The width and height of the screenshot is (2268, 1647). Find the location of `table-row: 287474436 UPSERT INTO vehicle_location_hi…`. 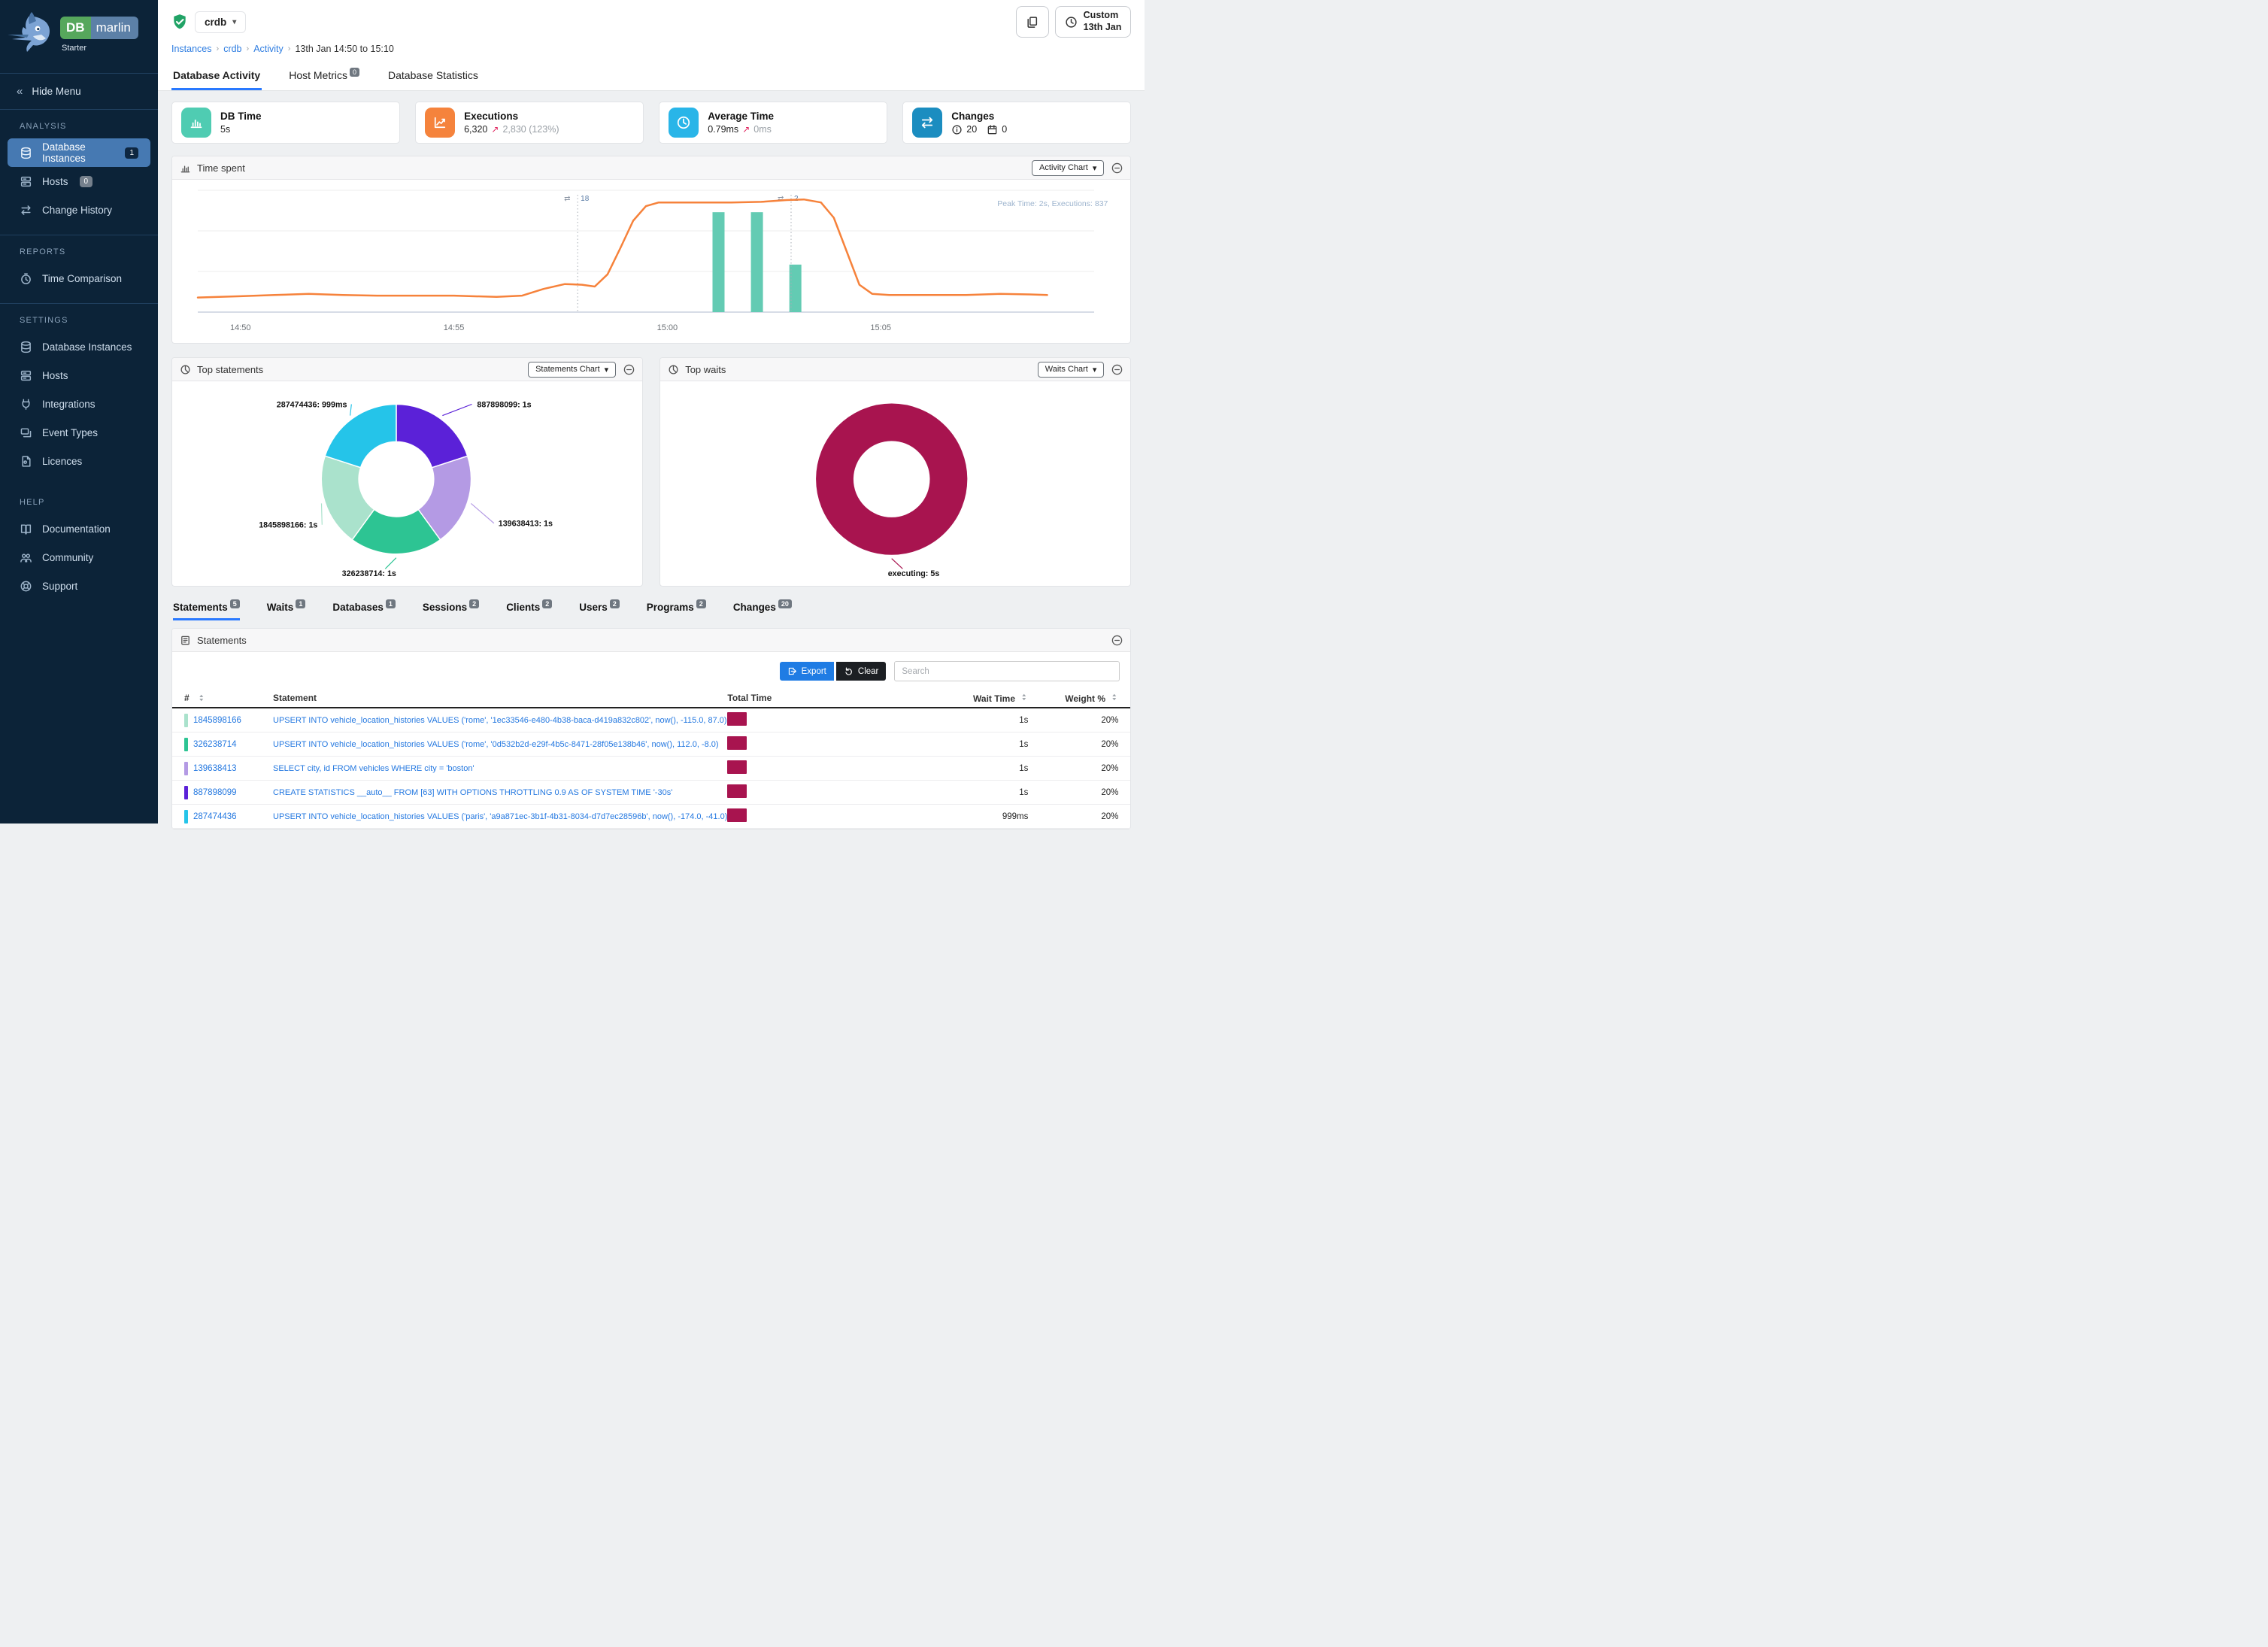

table-row: 287474436 UPSERT INTO vehicle_location_hi… is located at coordinates (651, 817).